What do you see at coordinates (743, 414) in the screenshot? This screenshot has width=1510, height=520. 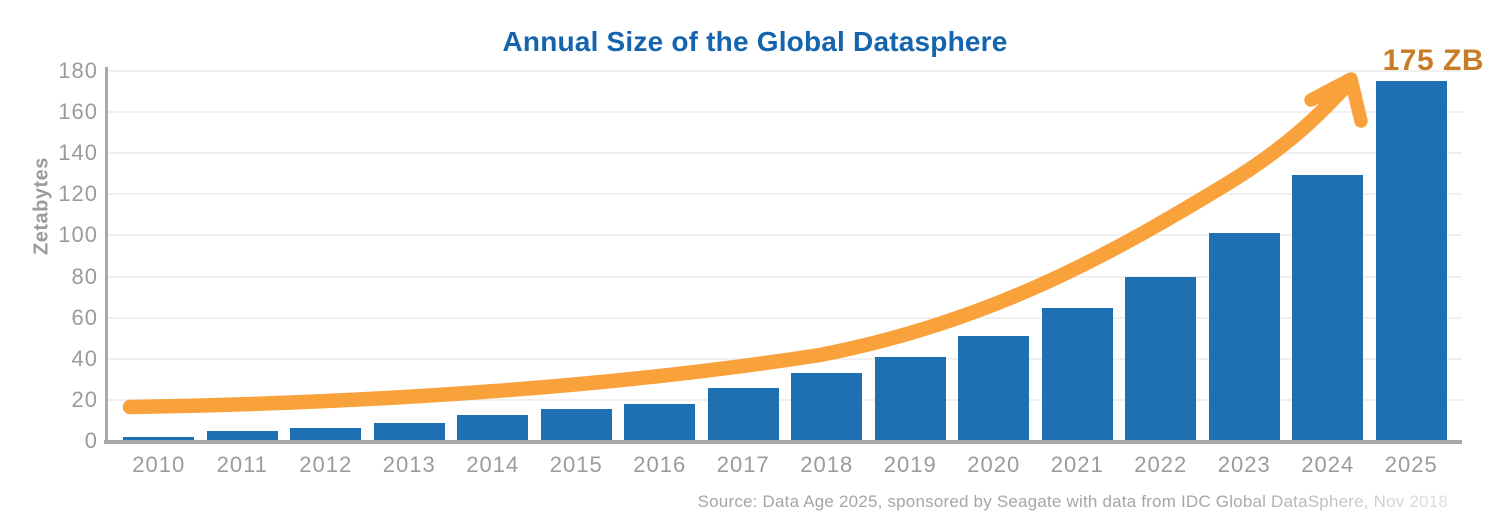 I see `bar-2017` at bounding box center [743, 414].